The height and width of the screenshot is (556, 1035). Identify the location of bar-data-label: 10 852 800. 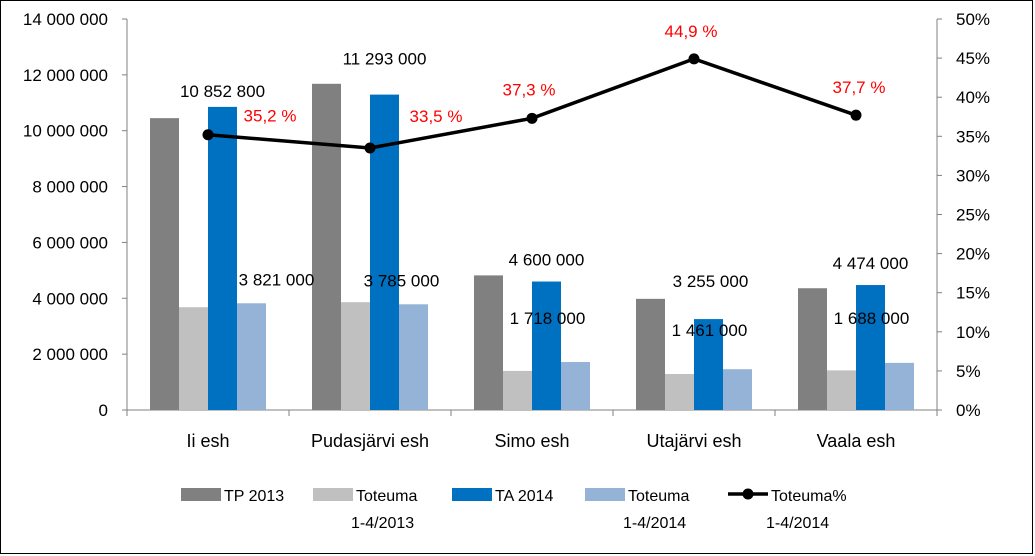
(222, 91).